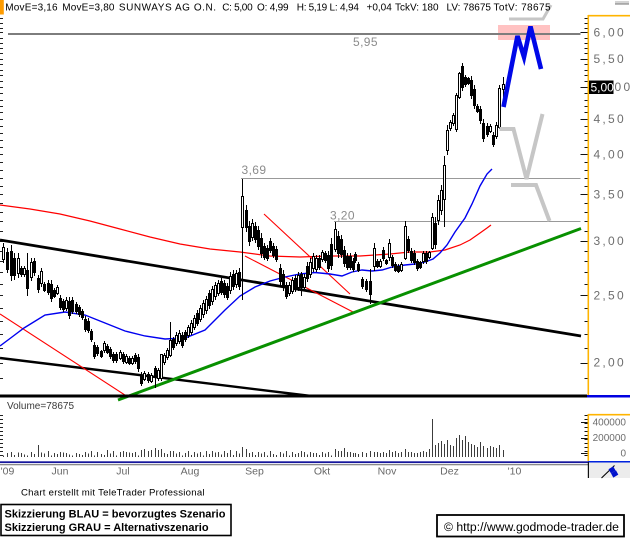  What do you see at coordinates (609, 119) in the screenshot?
I see `svg-text: 4,50` at bounding box center [609, 119].